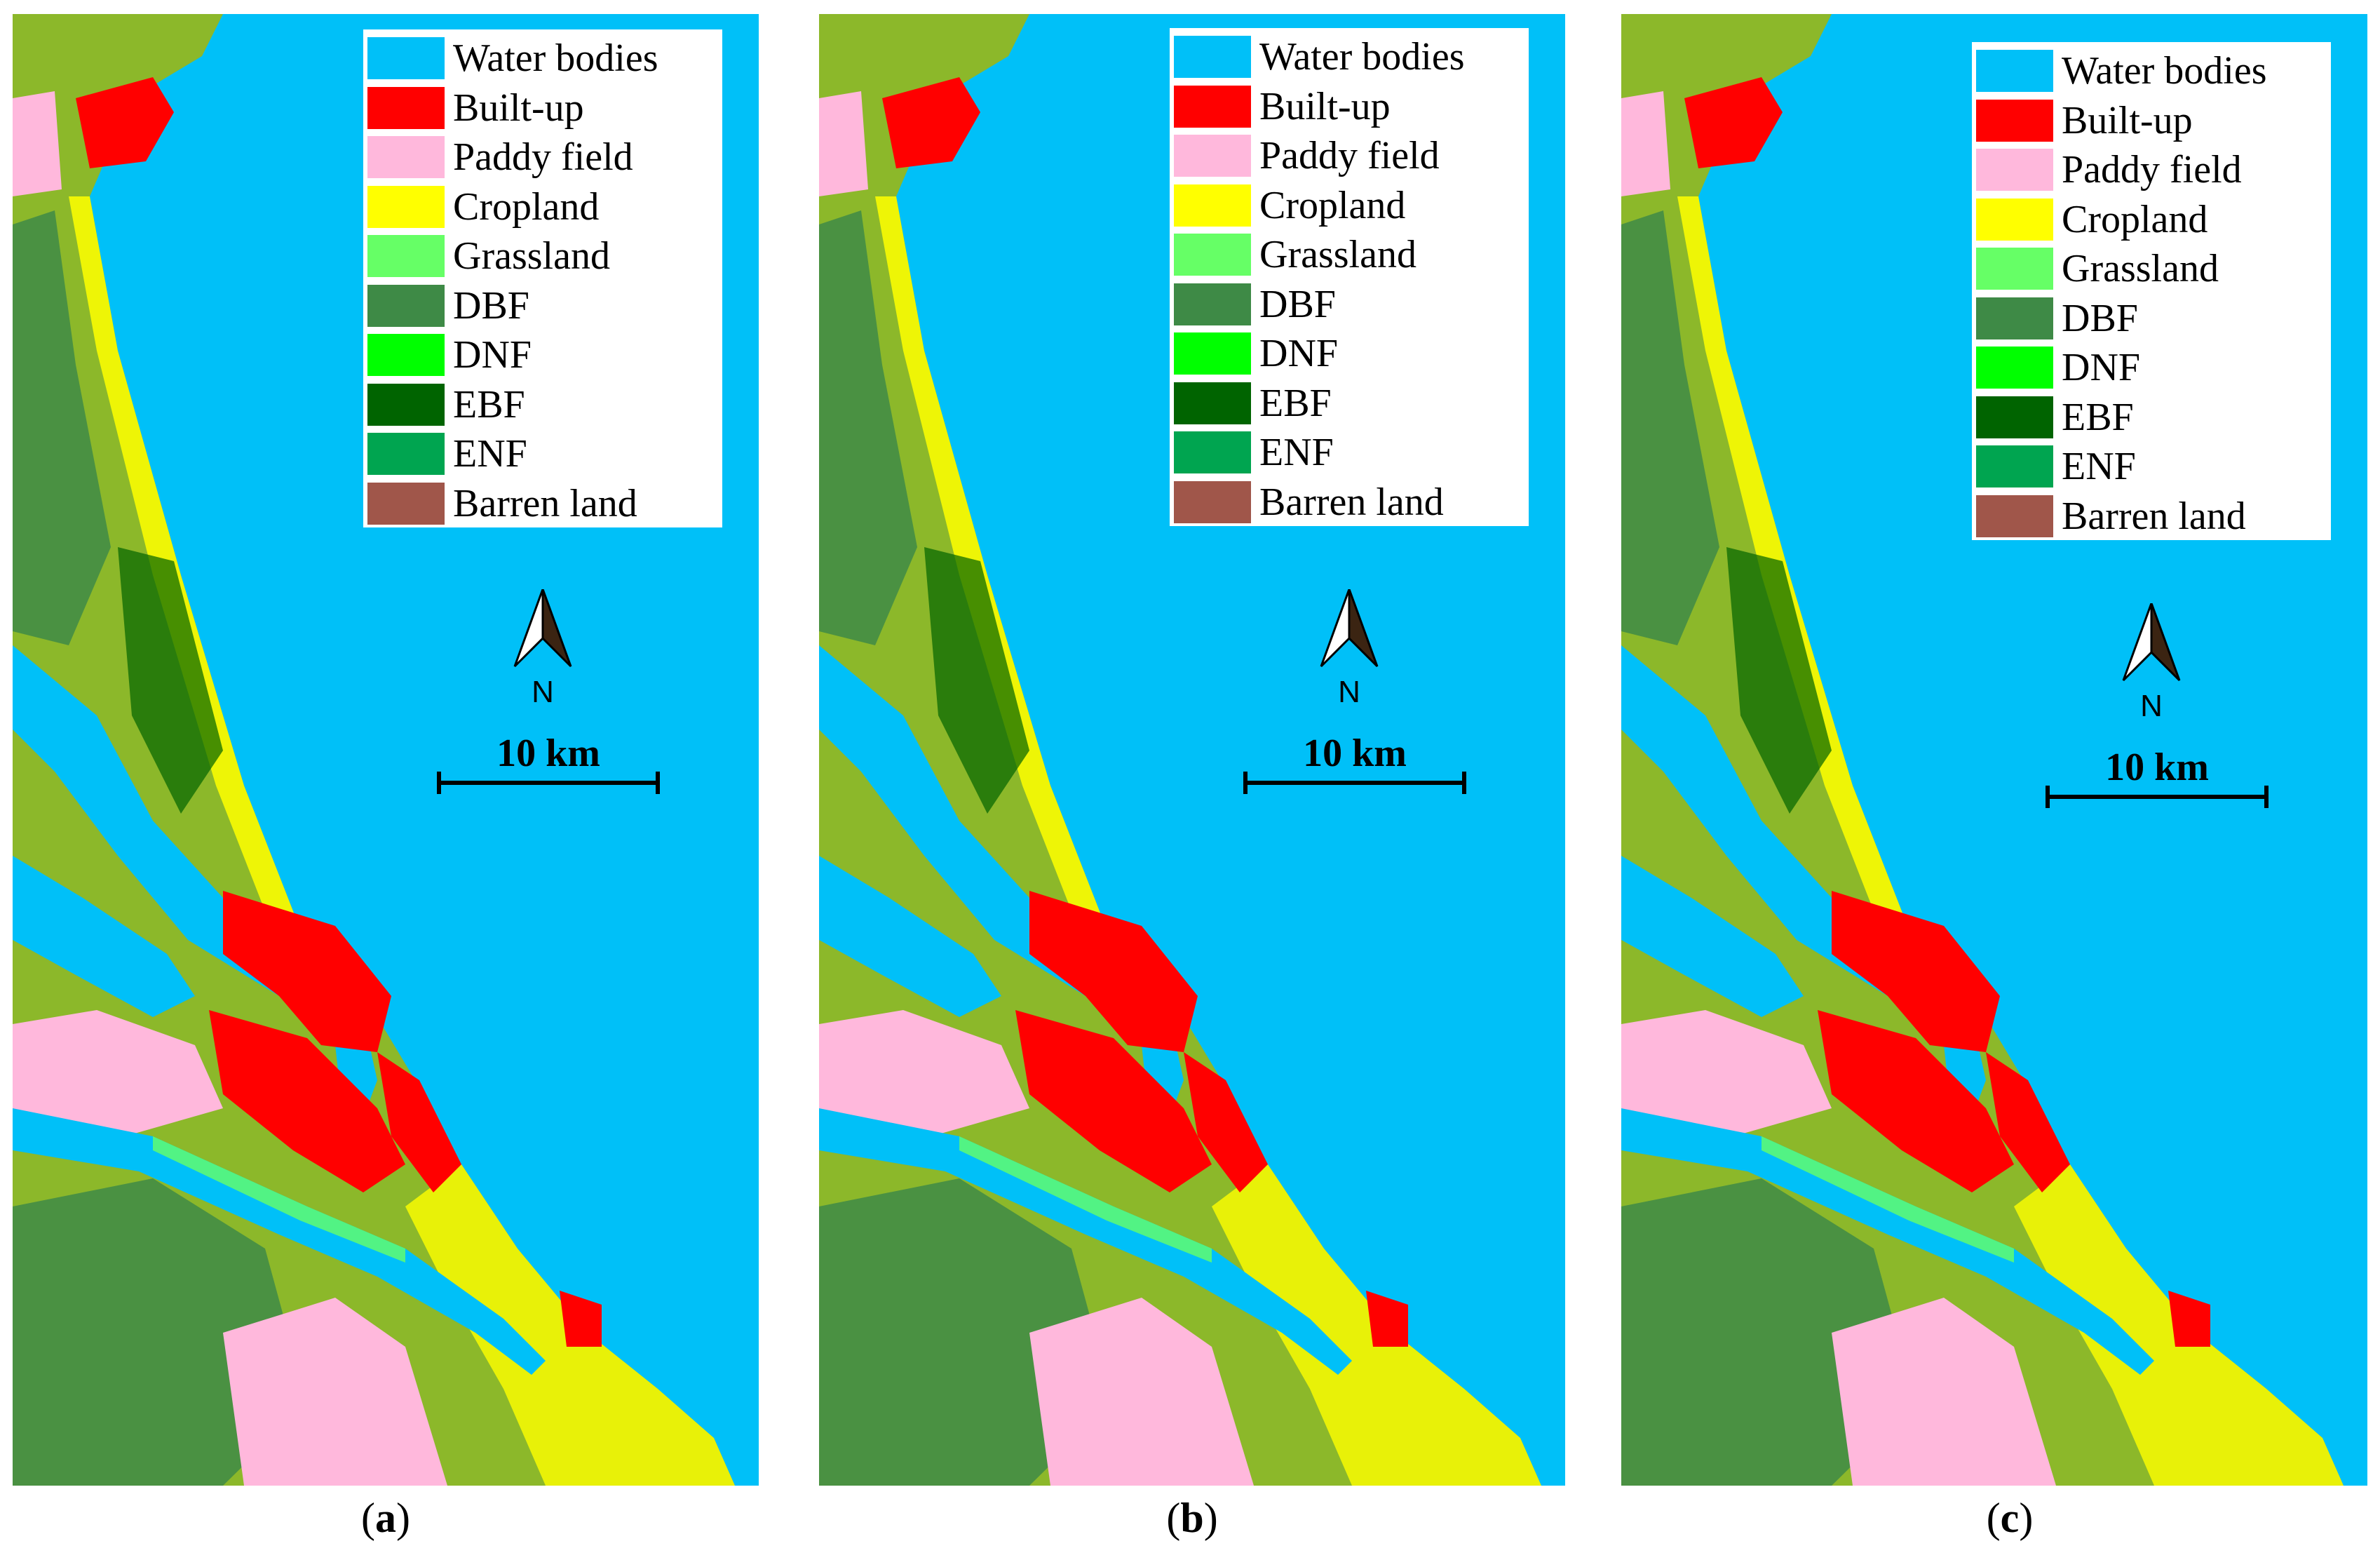  I want to click on built-up-city, so click(307, 1101).